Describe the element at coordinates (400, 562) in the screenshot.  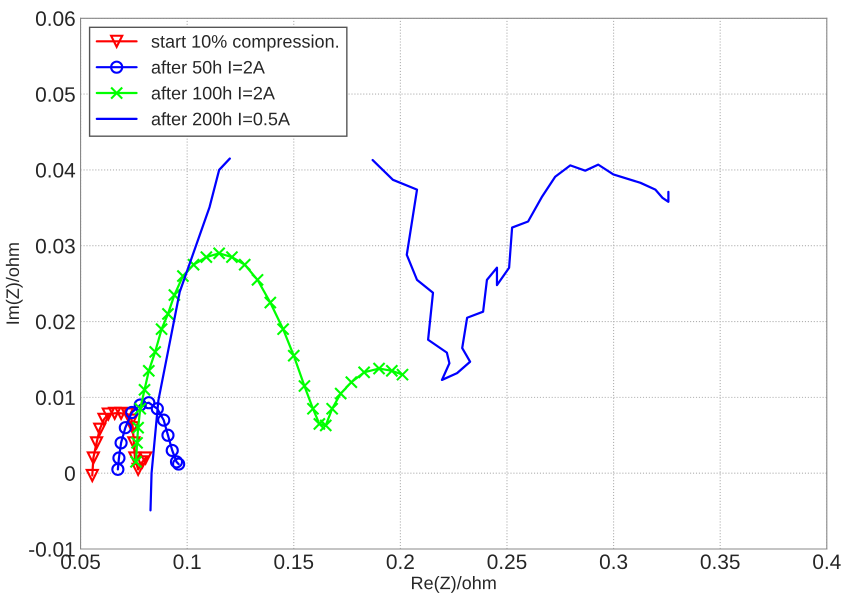
I see `x-tick-label: 0.2` at that location.